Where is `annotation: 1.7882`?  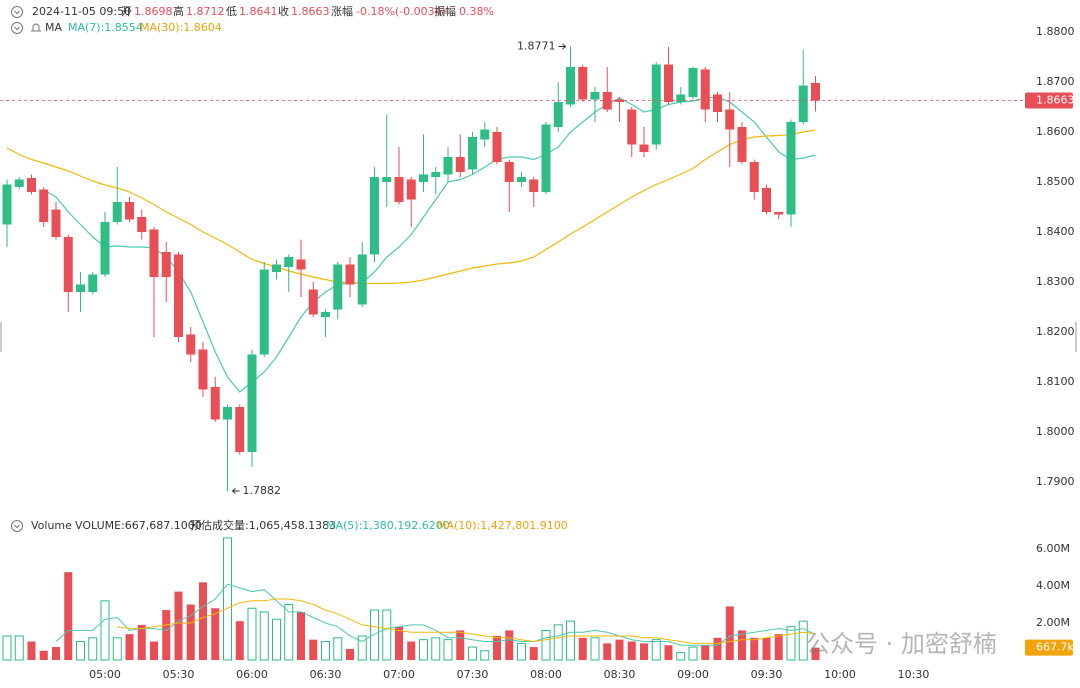
annotation: 1.7882 is located at coordinates (262, 490).